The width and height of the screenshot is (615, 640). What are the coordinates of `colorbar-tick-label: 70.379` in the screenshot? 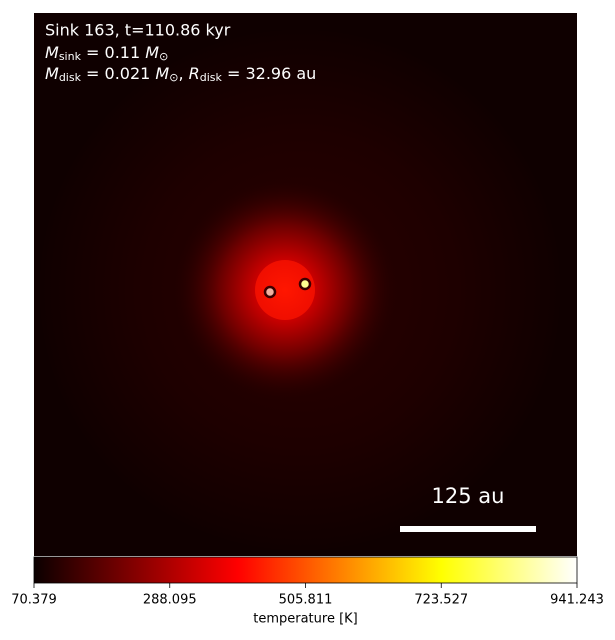 It's located at (34, 600).